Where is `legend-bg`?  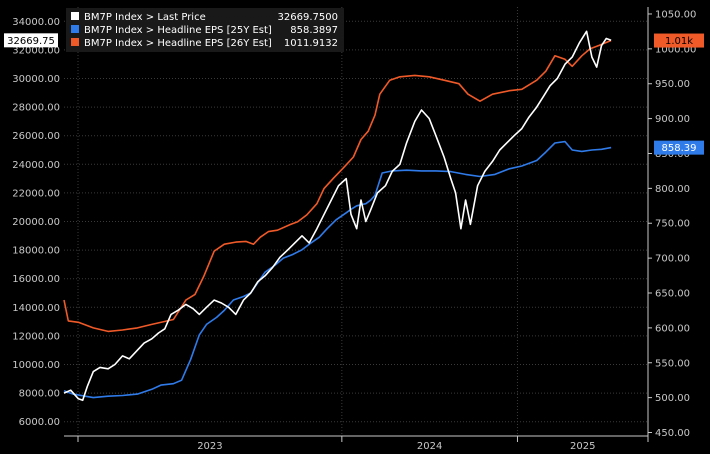 legend-bg is located at coordinates (205, 30).